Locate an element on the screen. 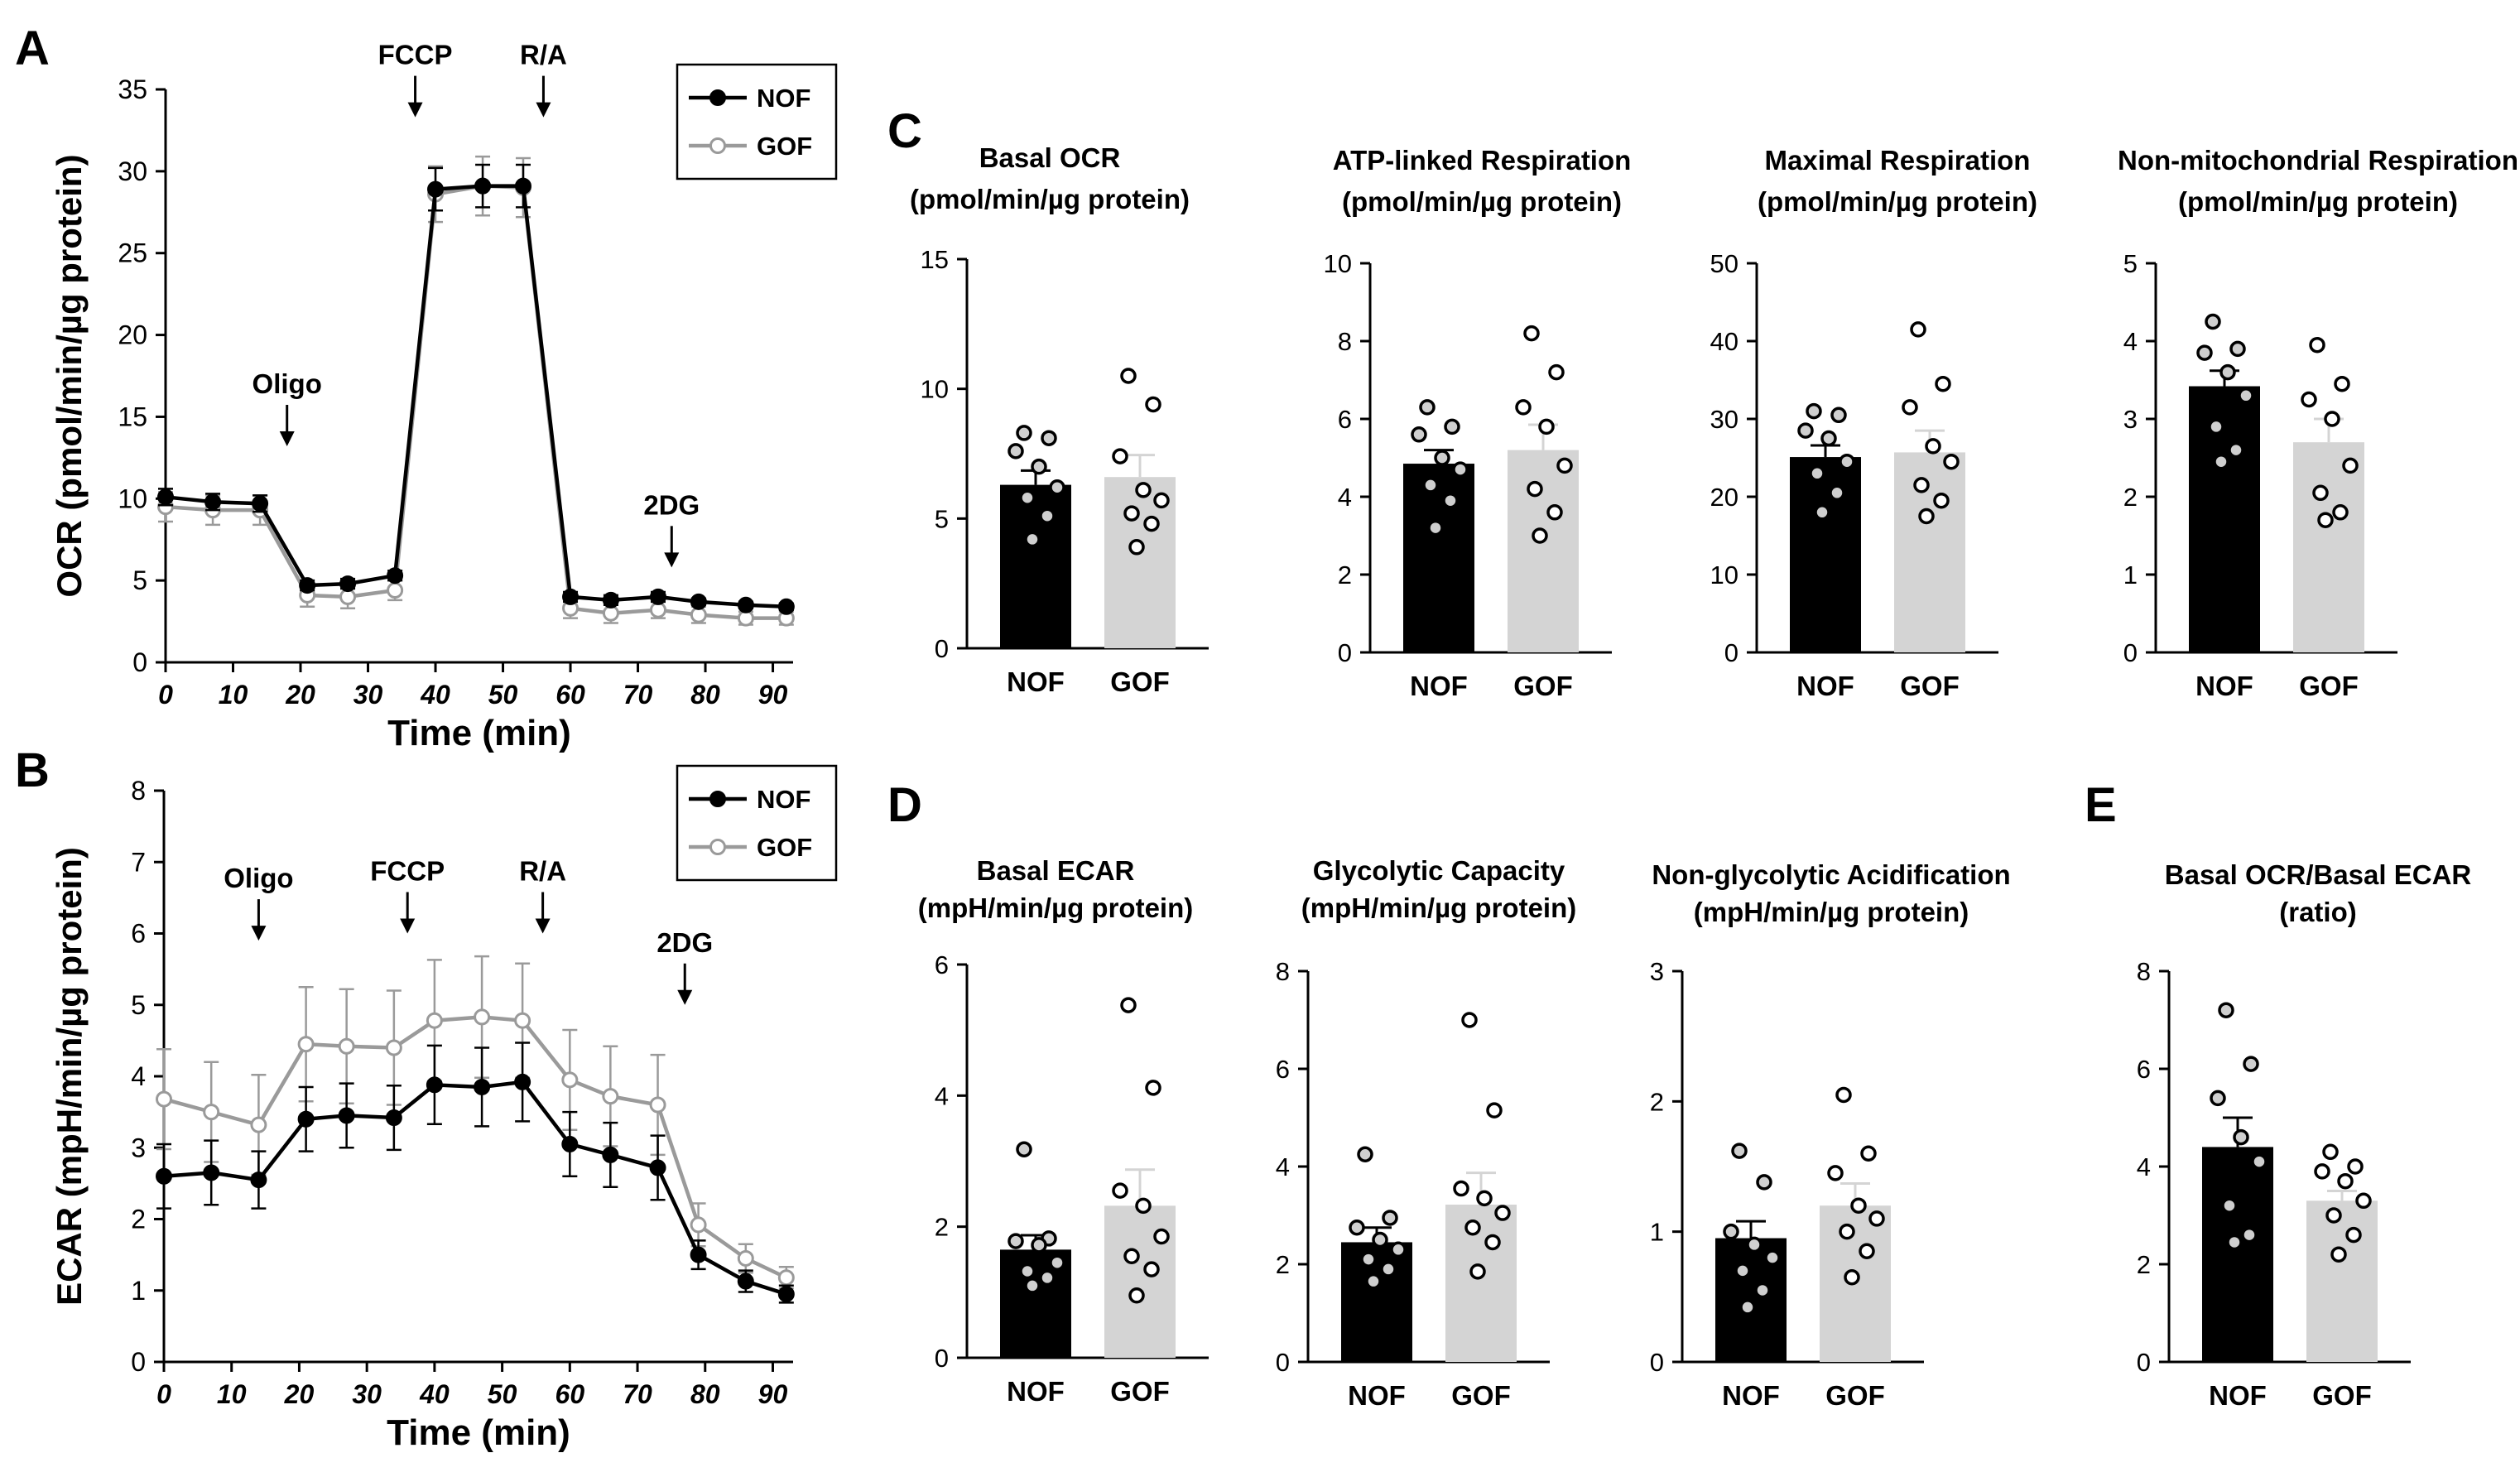  x-tick-label: 80 is located at coordinates (705, 695).